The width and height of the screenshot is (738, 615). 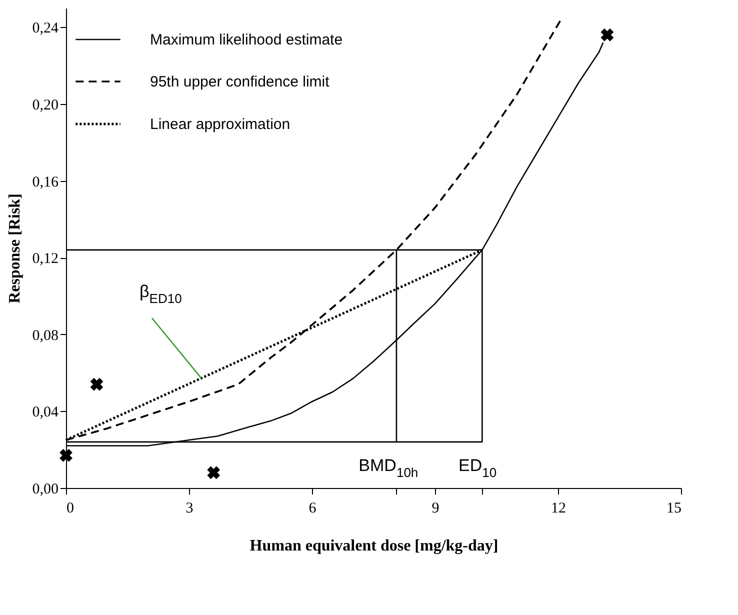 What do you see at coordinates (240, 82) in the screenshot?
I see `legend-label: 95th upper confidence limit` at bounding box center [240, 82].